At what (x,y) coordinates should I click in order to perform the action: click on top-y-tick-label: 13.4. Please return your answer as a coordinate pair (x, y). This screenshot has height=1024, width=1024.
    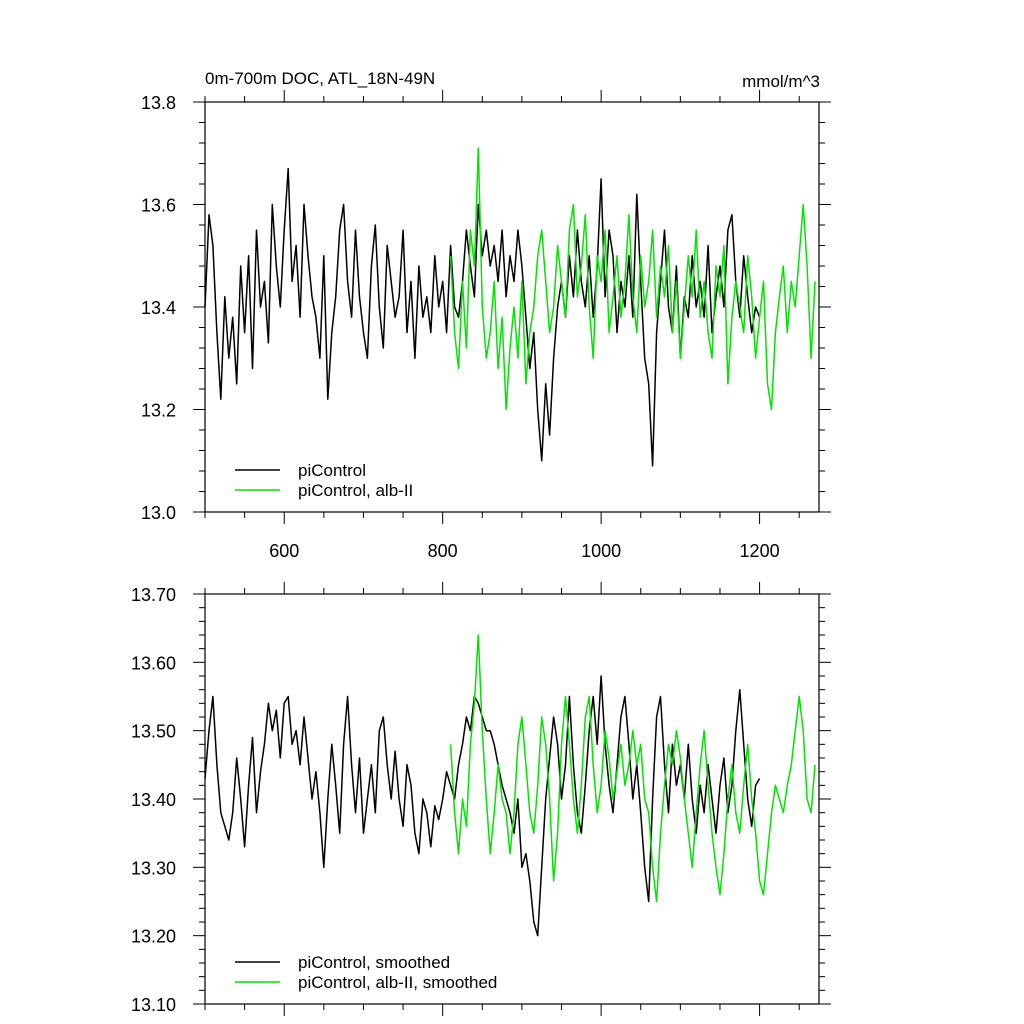
    Looking at the image, I should click on (158, 308).